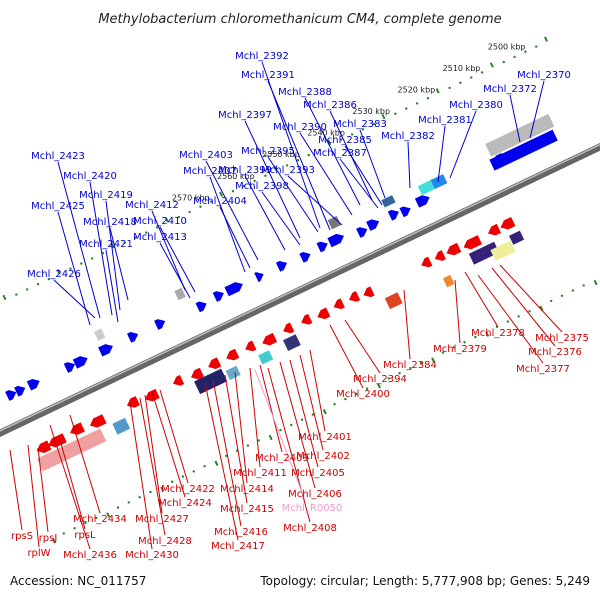  What do you see at coordinates (325, 437) in the screenshot?
I see `reverse-gene-label: Mchl_2401` at bounding box center [325, 437].